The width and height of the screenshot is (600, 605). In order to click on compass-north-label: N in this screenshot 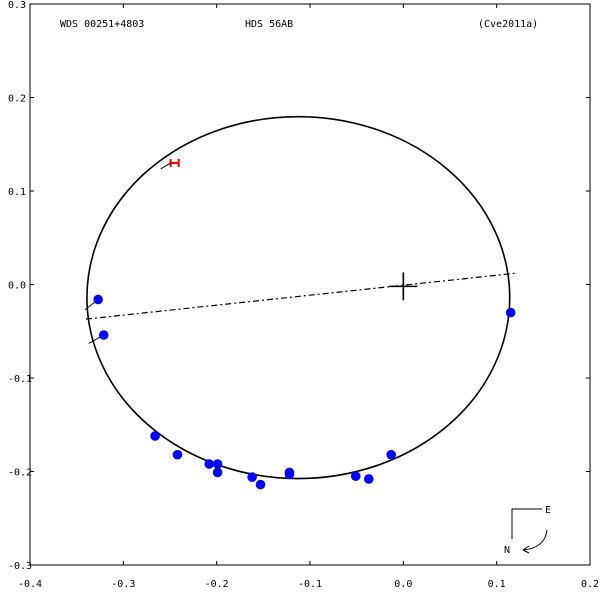, I will do `click(507, 550)`.